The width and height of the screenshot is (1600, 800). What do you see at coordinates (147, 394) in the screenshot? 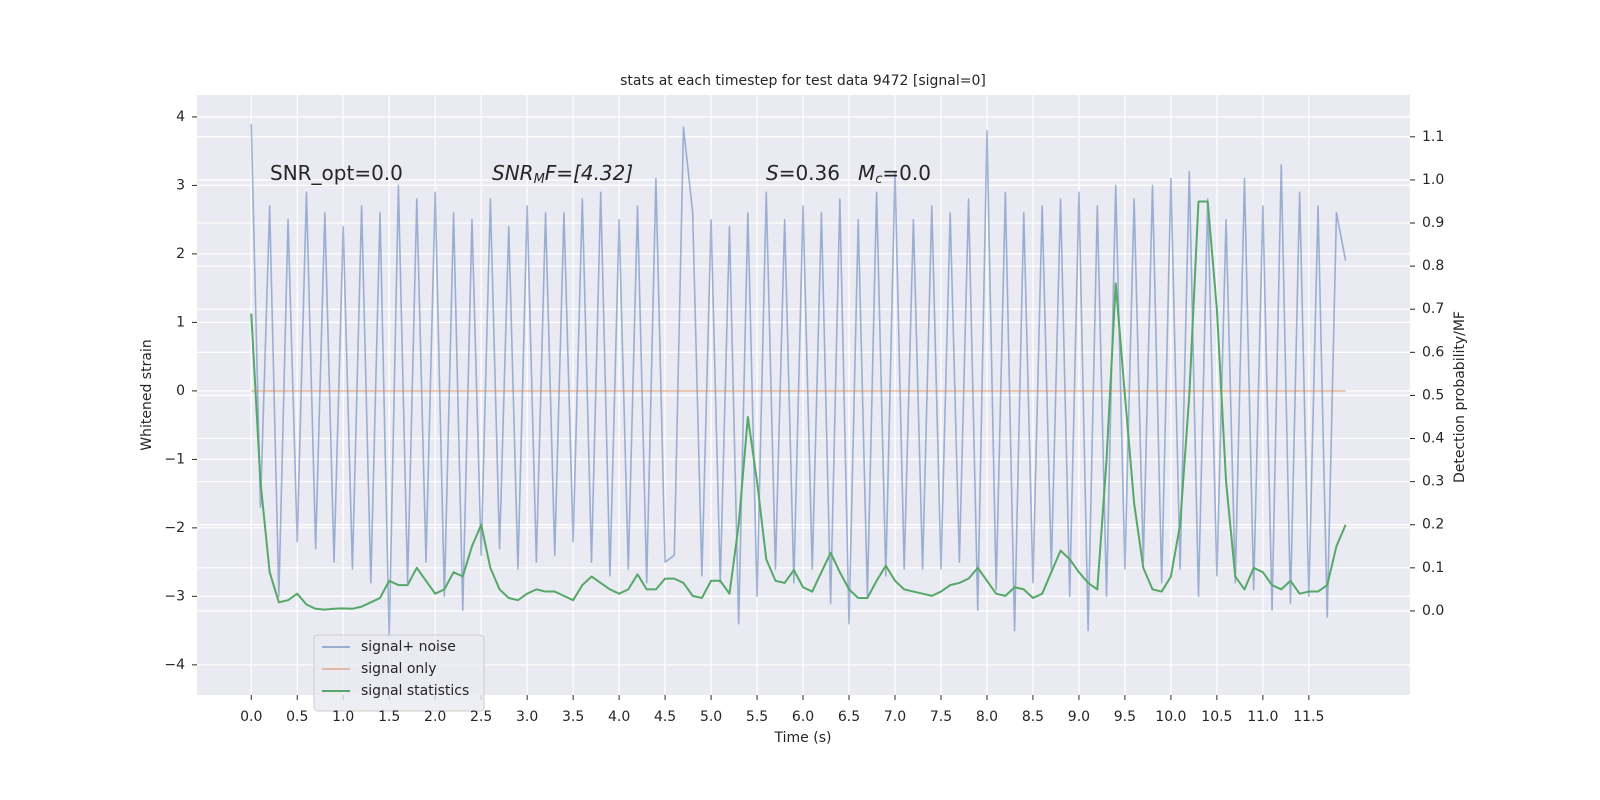
I see `y-axis-label: Whitened strain` at bounding box center [147, 394].